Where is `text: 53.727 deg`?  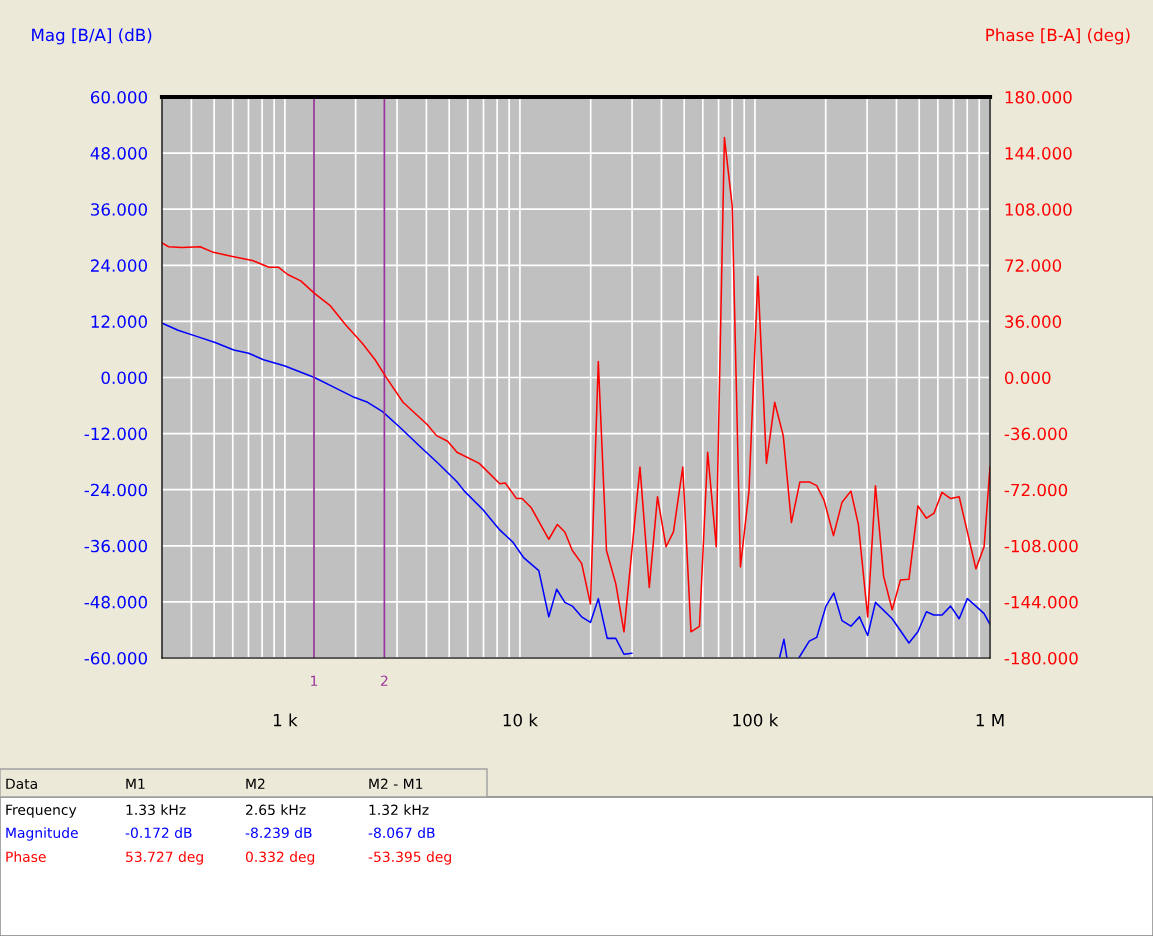
text: 53.727 deg is located at coordinates (164, 858).